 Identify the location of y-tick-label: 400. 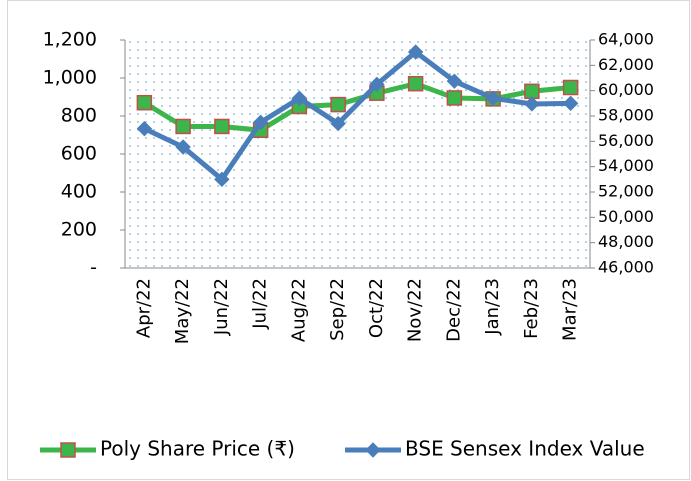
(79, 192).